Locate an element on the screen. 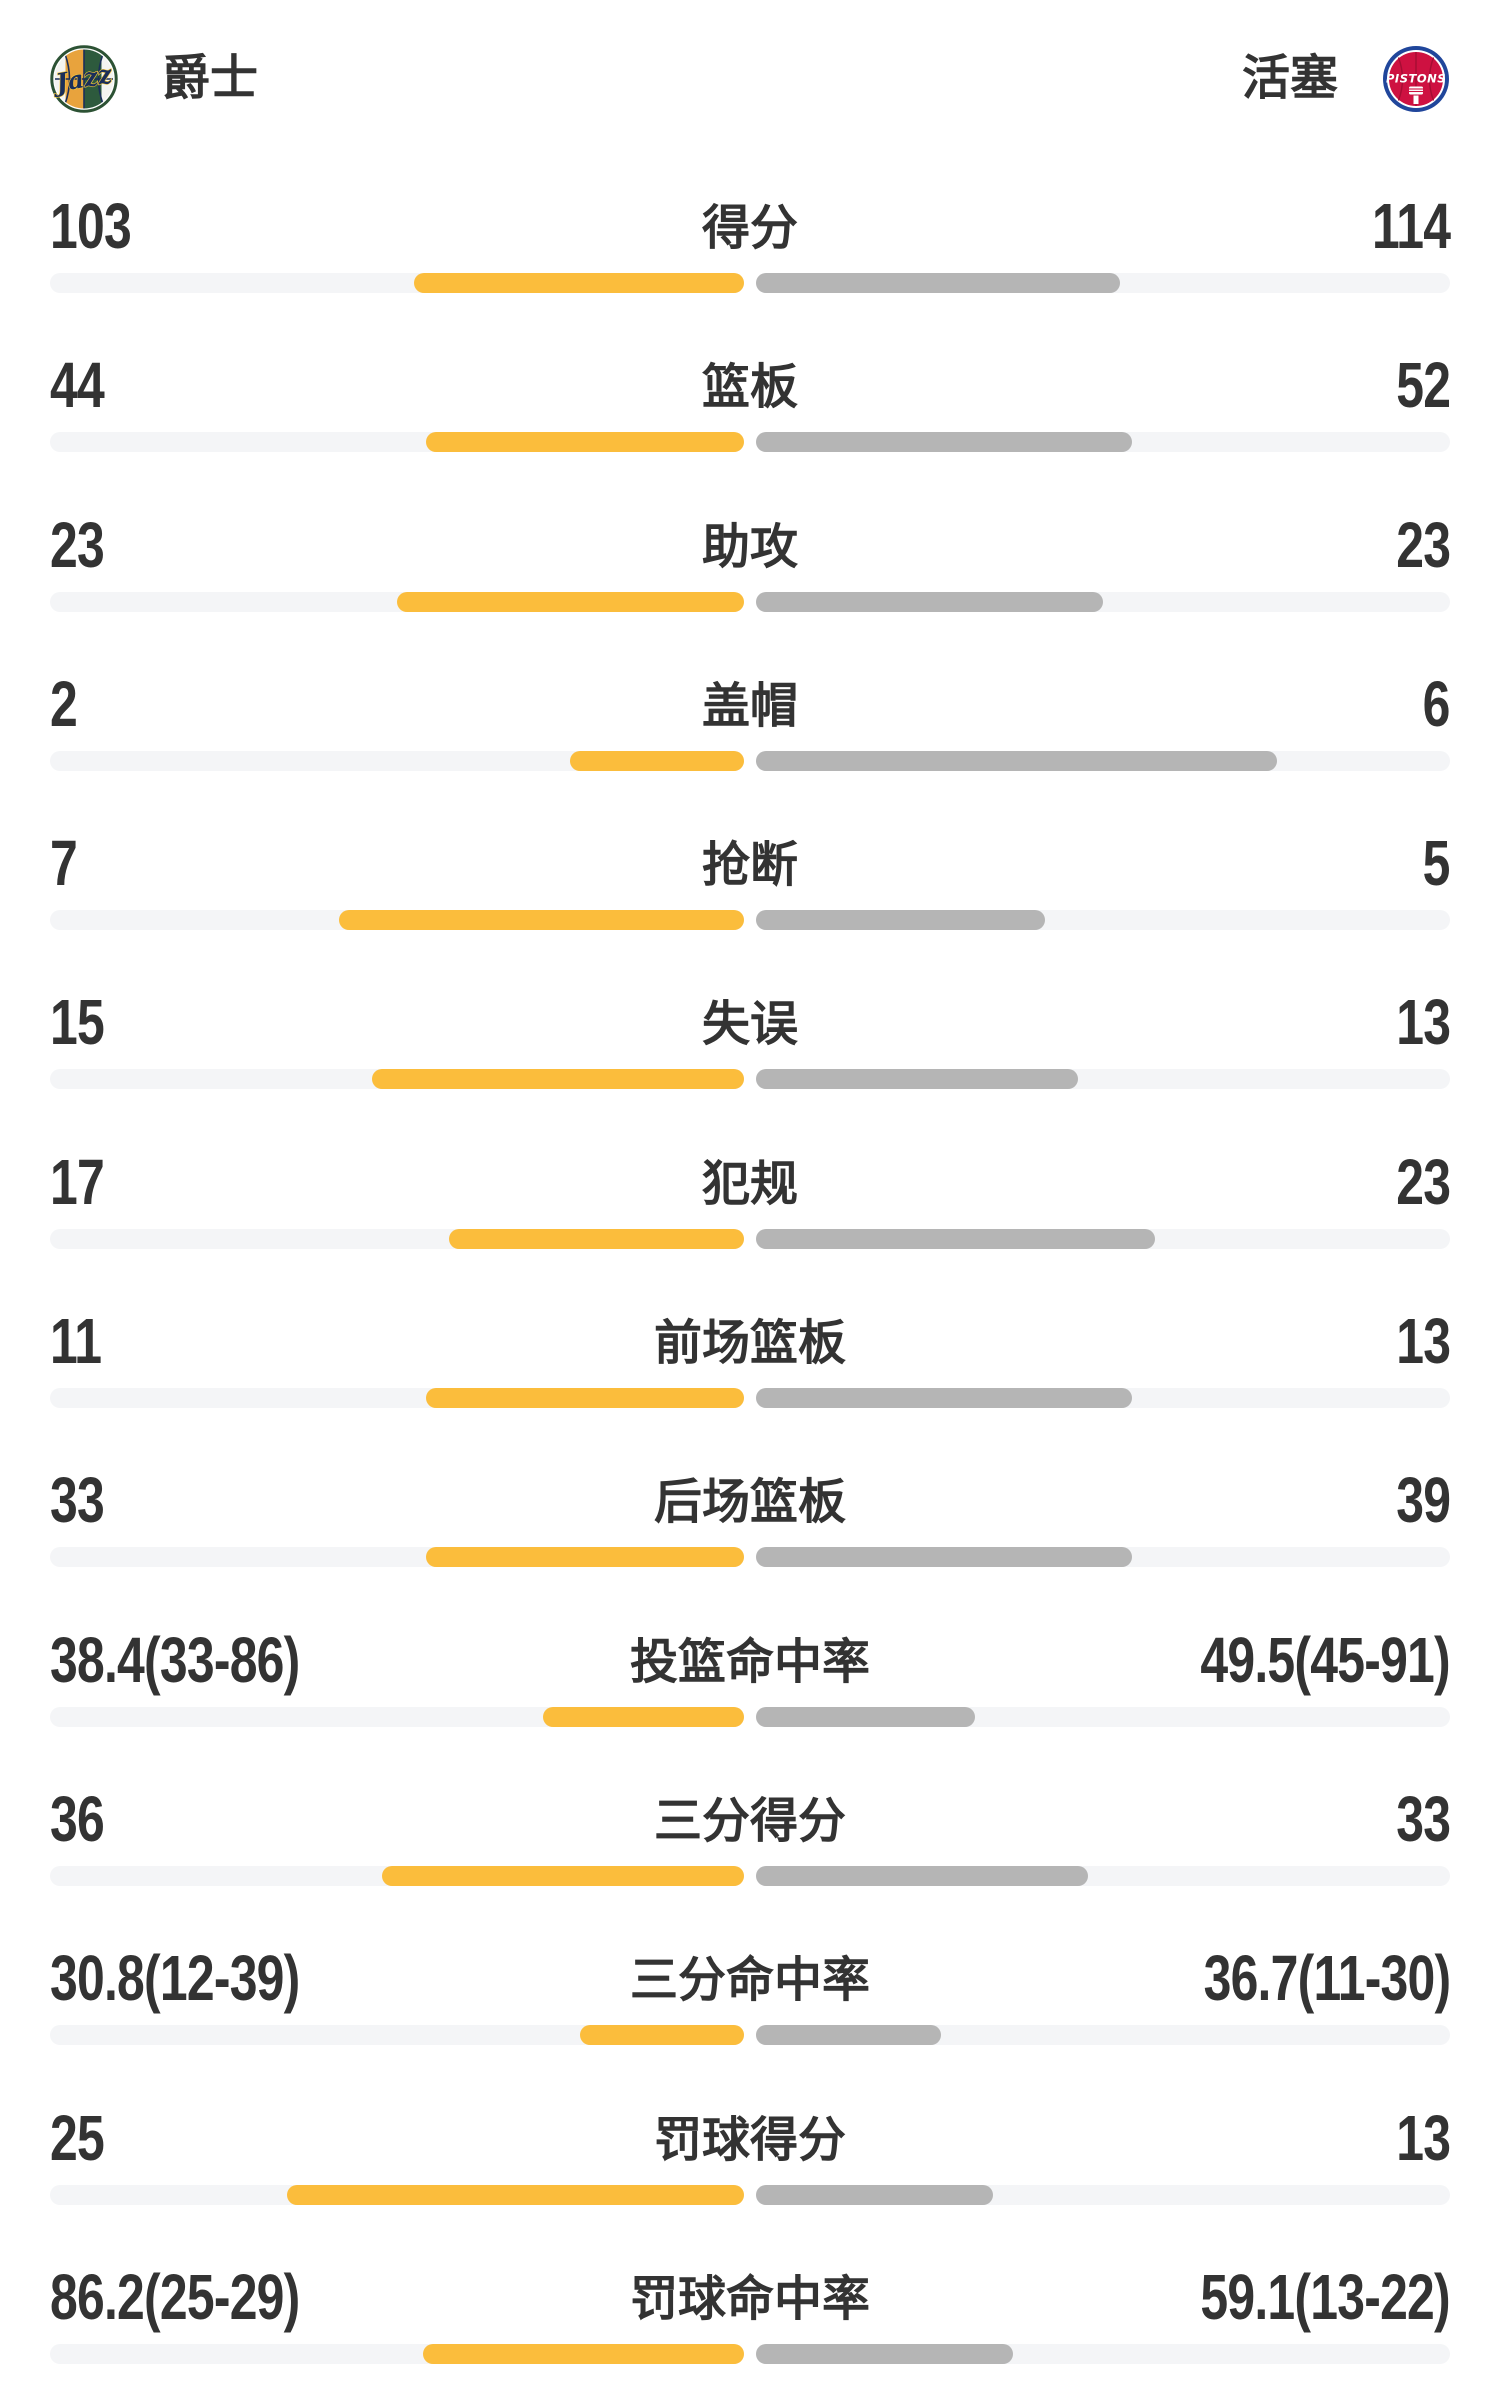 The height and width of the screenshot is (2400, 1500). away-stat-value: 59.1(13-22) is located at coordinates (1325, 2296).